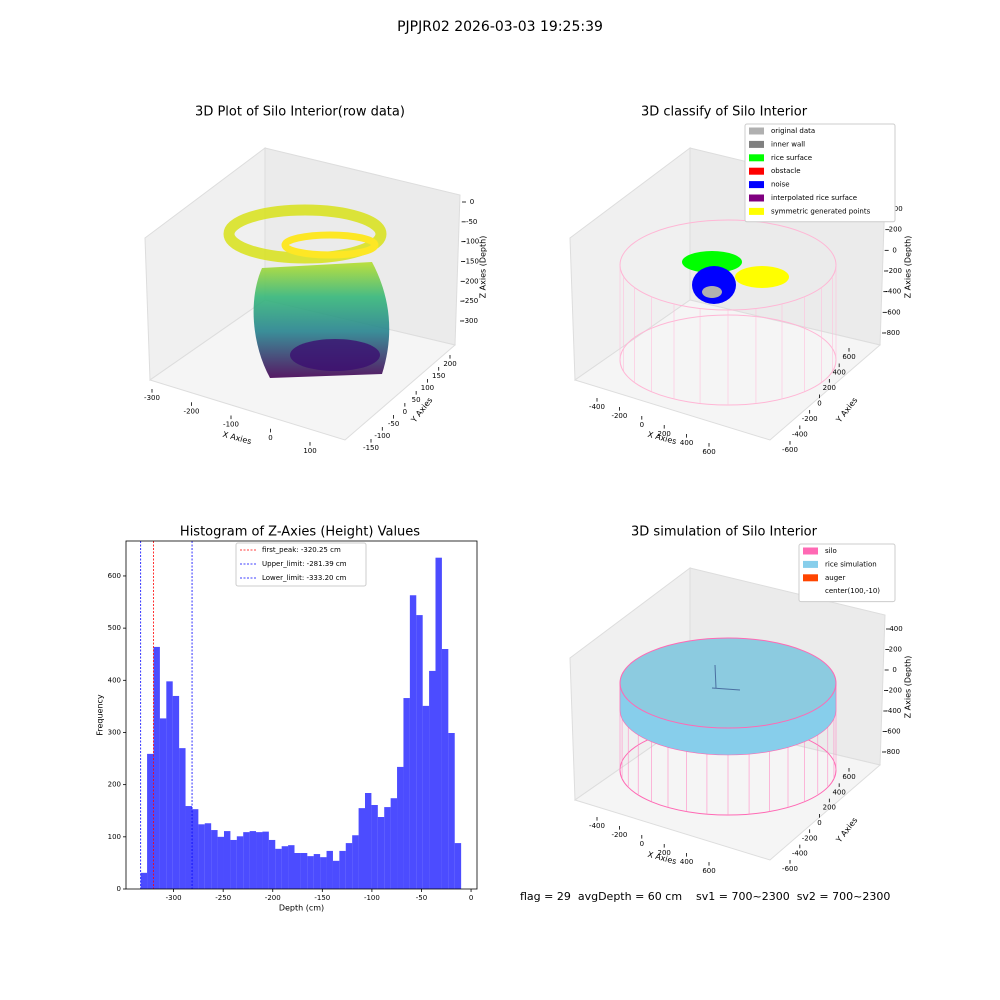 Image resolution: width=1000 pixels, height=1000 pixels. Describe the element at coordinates (597, 826) in the screenshot. I see `x-tick-label: -400` at that location.